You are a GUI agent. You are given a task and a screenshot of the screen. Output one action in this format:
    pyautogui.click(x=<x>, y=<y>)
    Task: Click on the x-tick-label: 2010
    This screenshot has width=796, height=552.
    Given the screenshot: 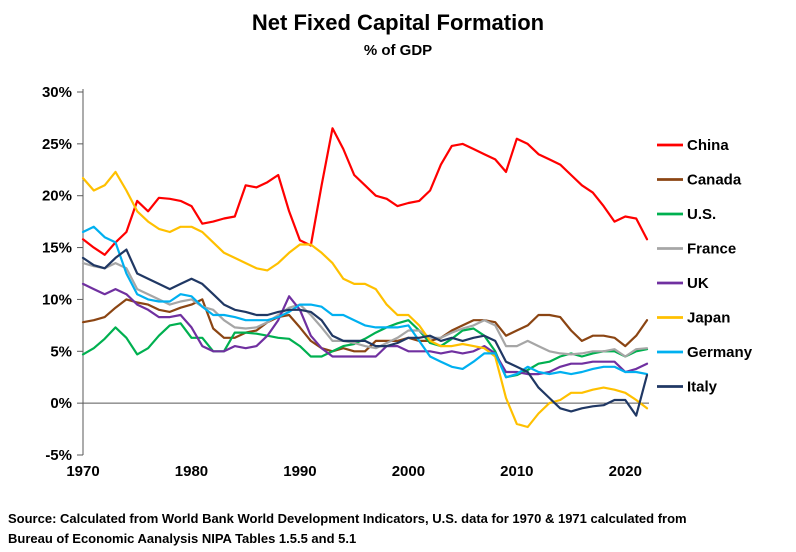 What is the action you would take?
    pyautogui.click(x=516, y=471)
    